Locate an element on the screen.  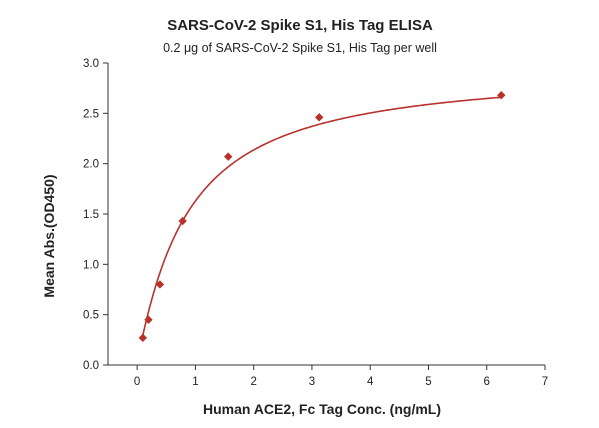
y-tick-label: 2.0 is located at coordinates (91, 165).